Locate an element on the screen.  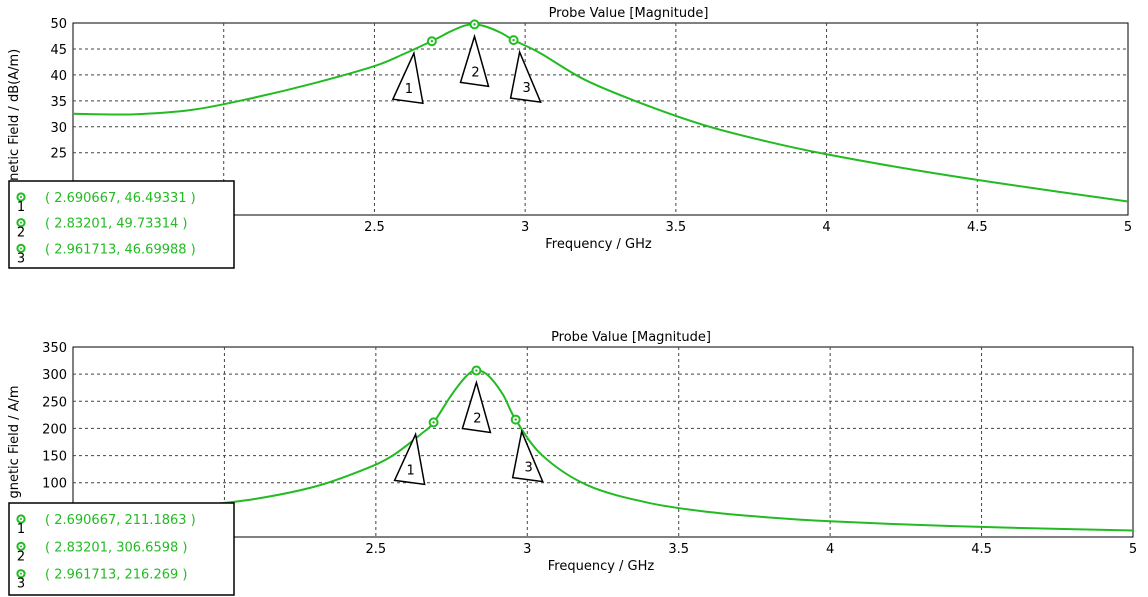
y-tick-label: 300 is located at coordinates (54, 375).